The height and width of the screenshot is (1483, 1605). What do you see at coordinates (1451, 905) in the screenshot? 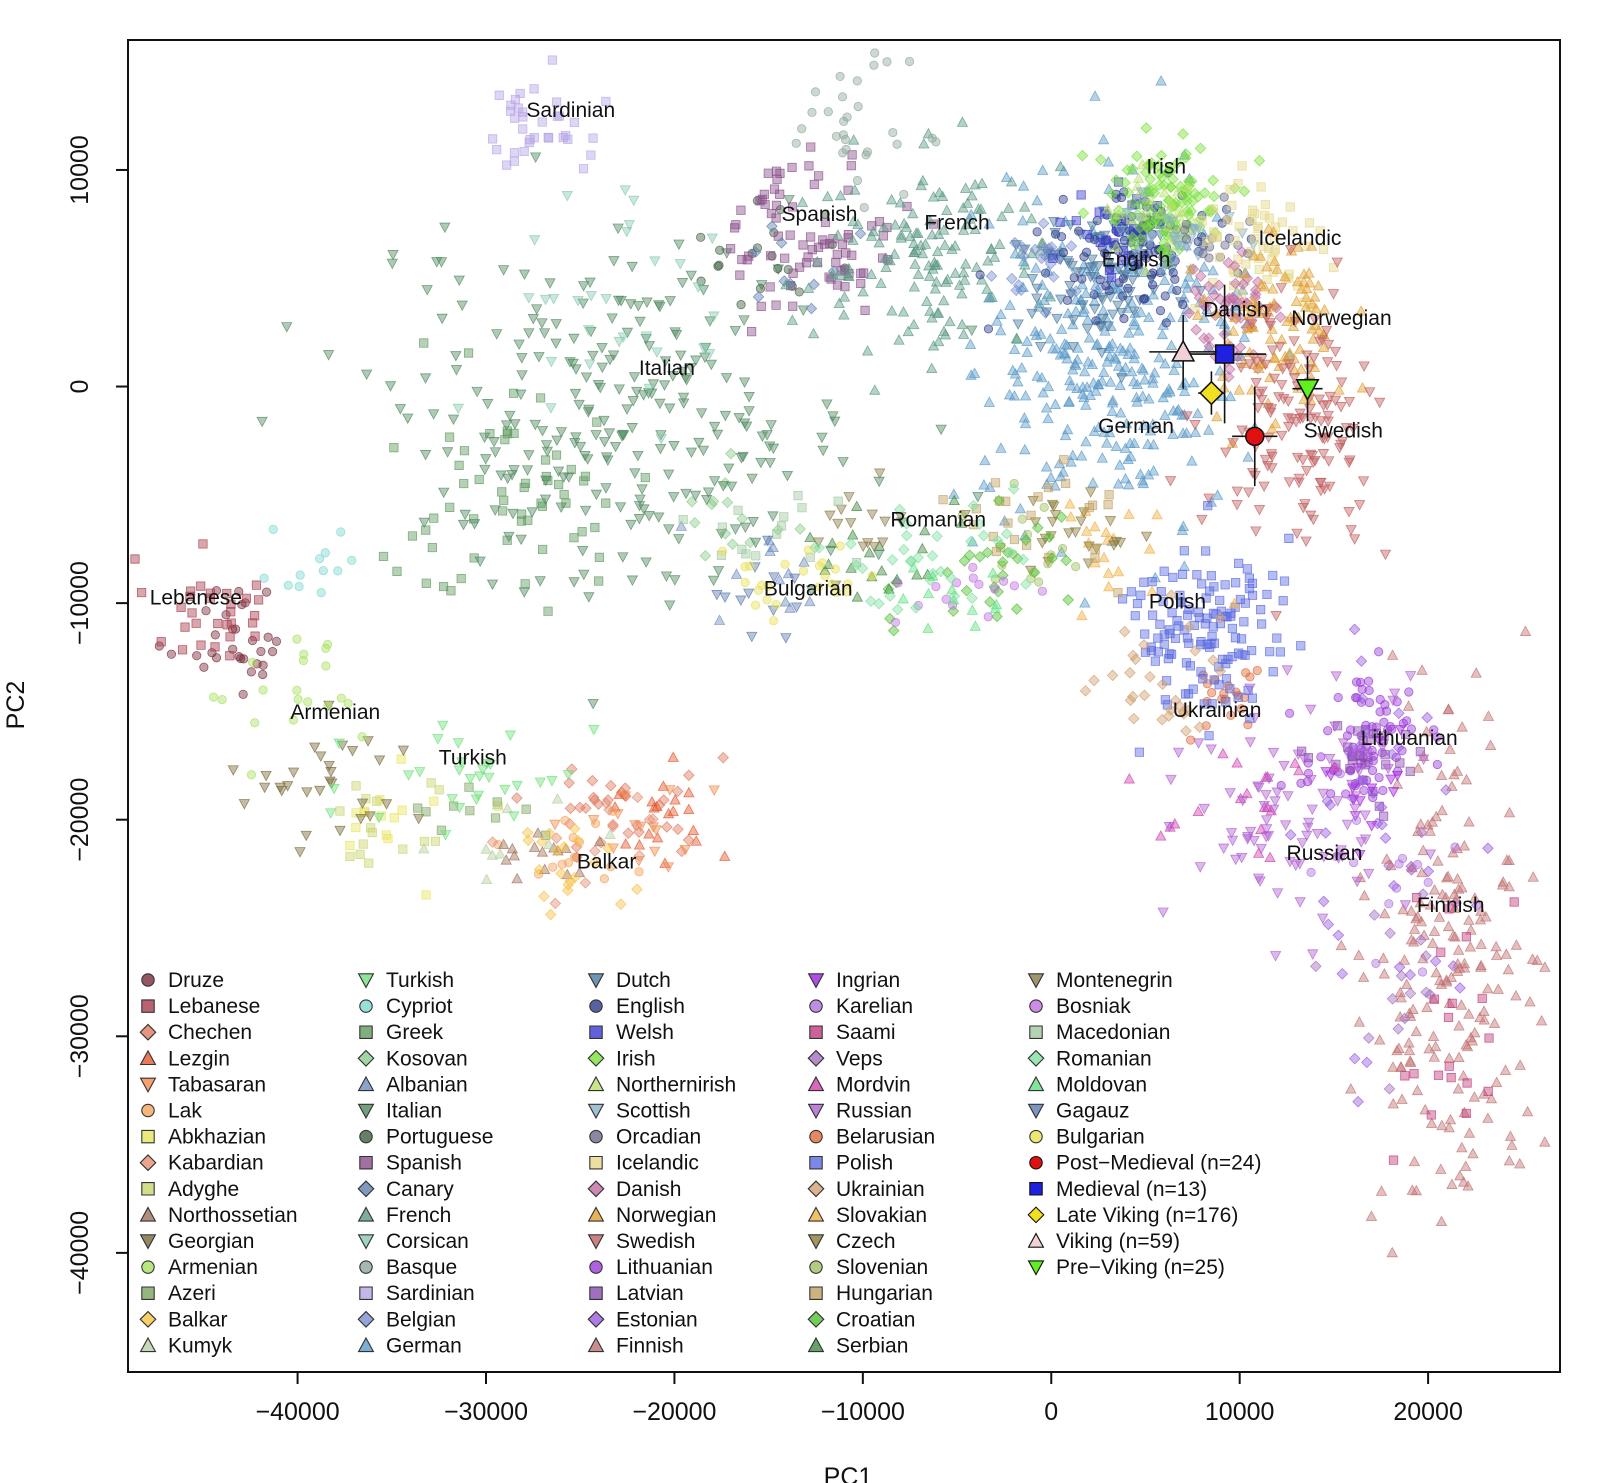
I see `cluster-label: Finnish` at bounding box center [1451, 905].